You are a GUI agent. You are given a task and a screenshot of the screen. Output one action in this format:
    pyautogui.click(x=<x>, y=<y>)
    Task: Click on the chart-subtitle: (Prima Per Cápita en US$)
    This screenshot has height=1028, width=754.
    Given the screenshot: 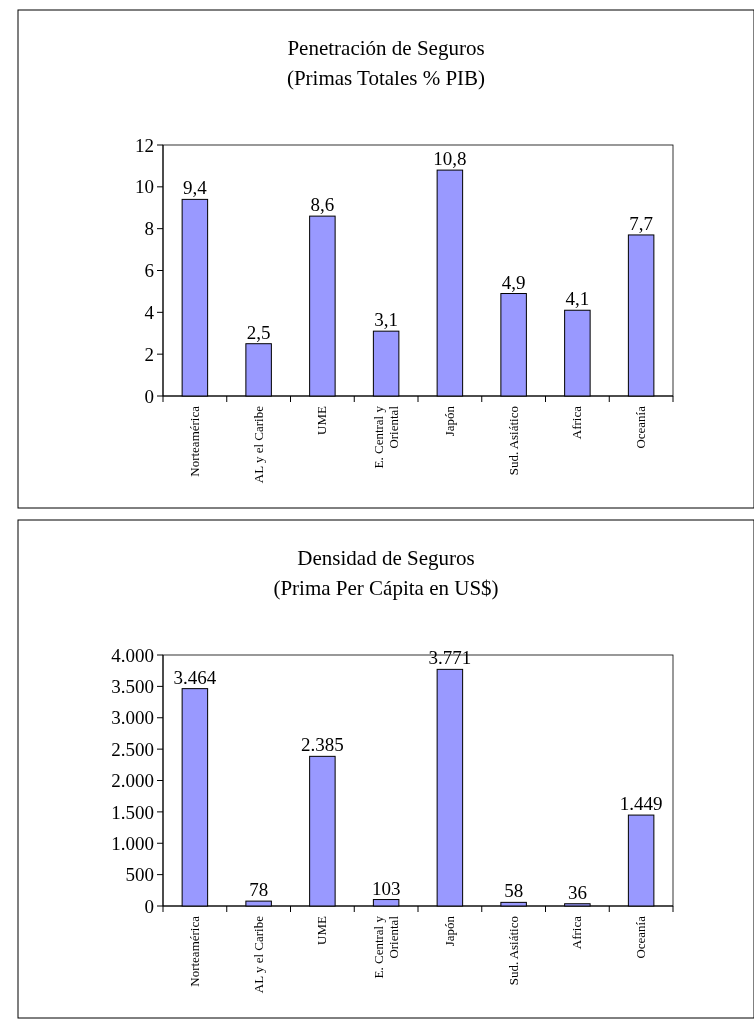 What is the action you would take?
    pyautogui.click(x=386, y=588)
    